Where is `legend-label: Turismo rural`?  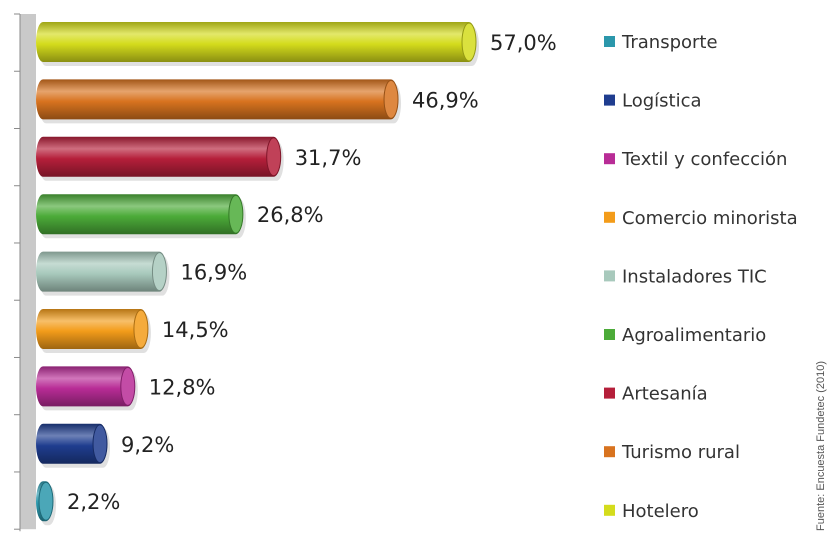 legend-label: Turismo rural is located at coordinates (680, 452).